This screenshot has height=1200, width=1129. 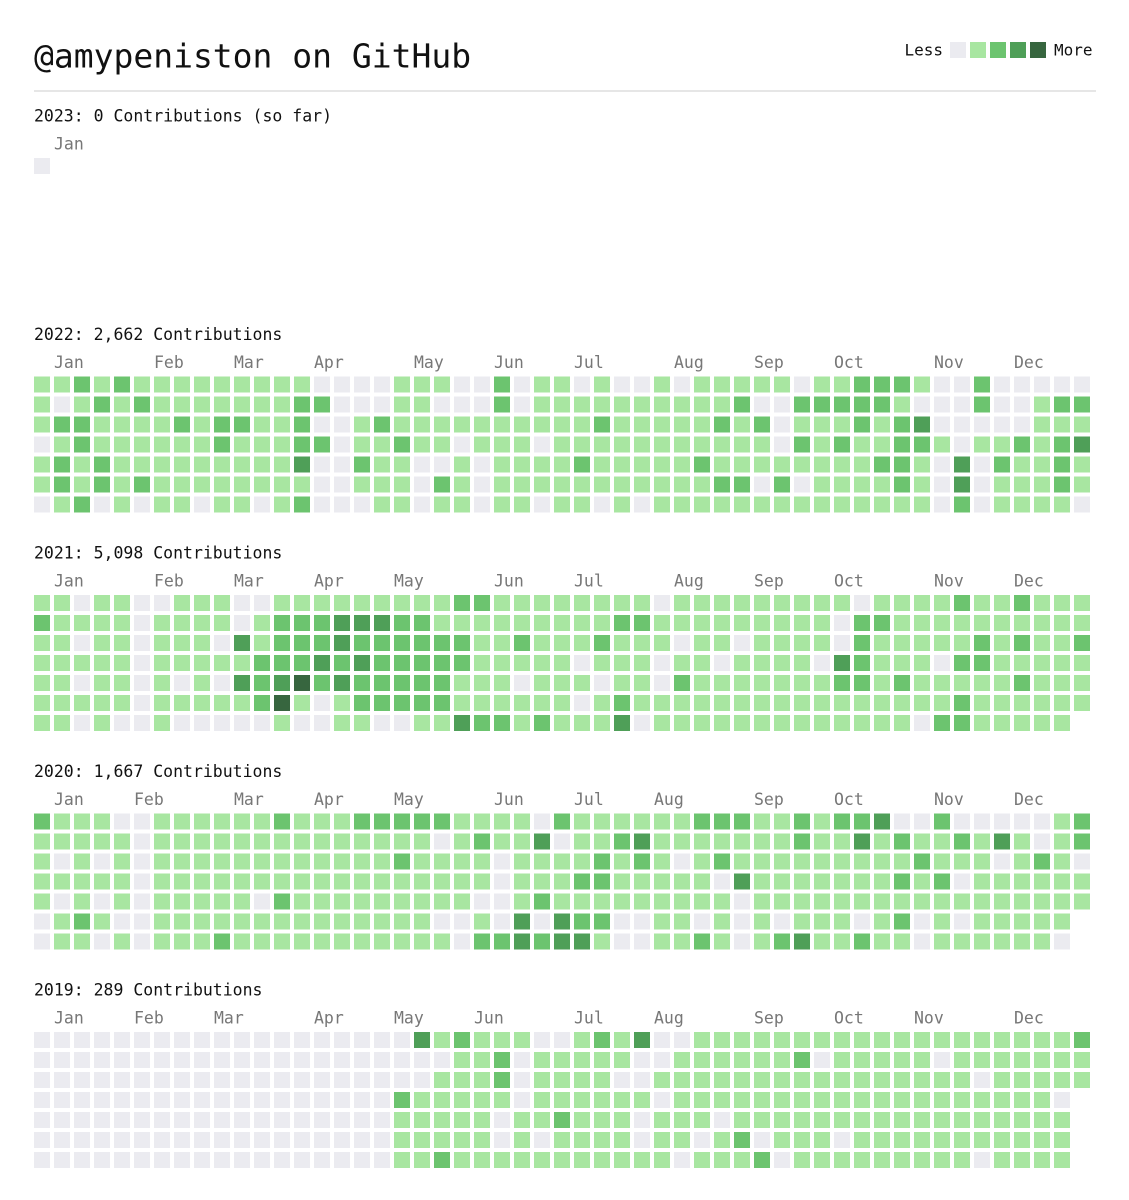 What do you see at coordinates (589, 362) in the screenshot?
I see `month-label: Jul` at bounding box center [589, 362].